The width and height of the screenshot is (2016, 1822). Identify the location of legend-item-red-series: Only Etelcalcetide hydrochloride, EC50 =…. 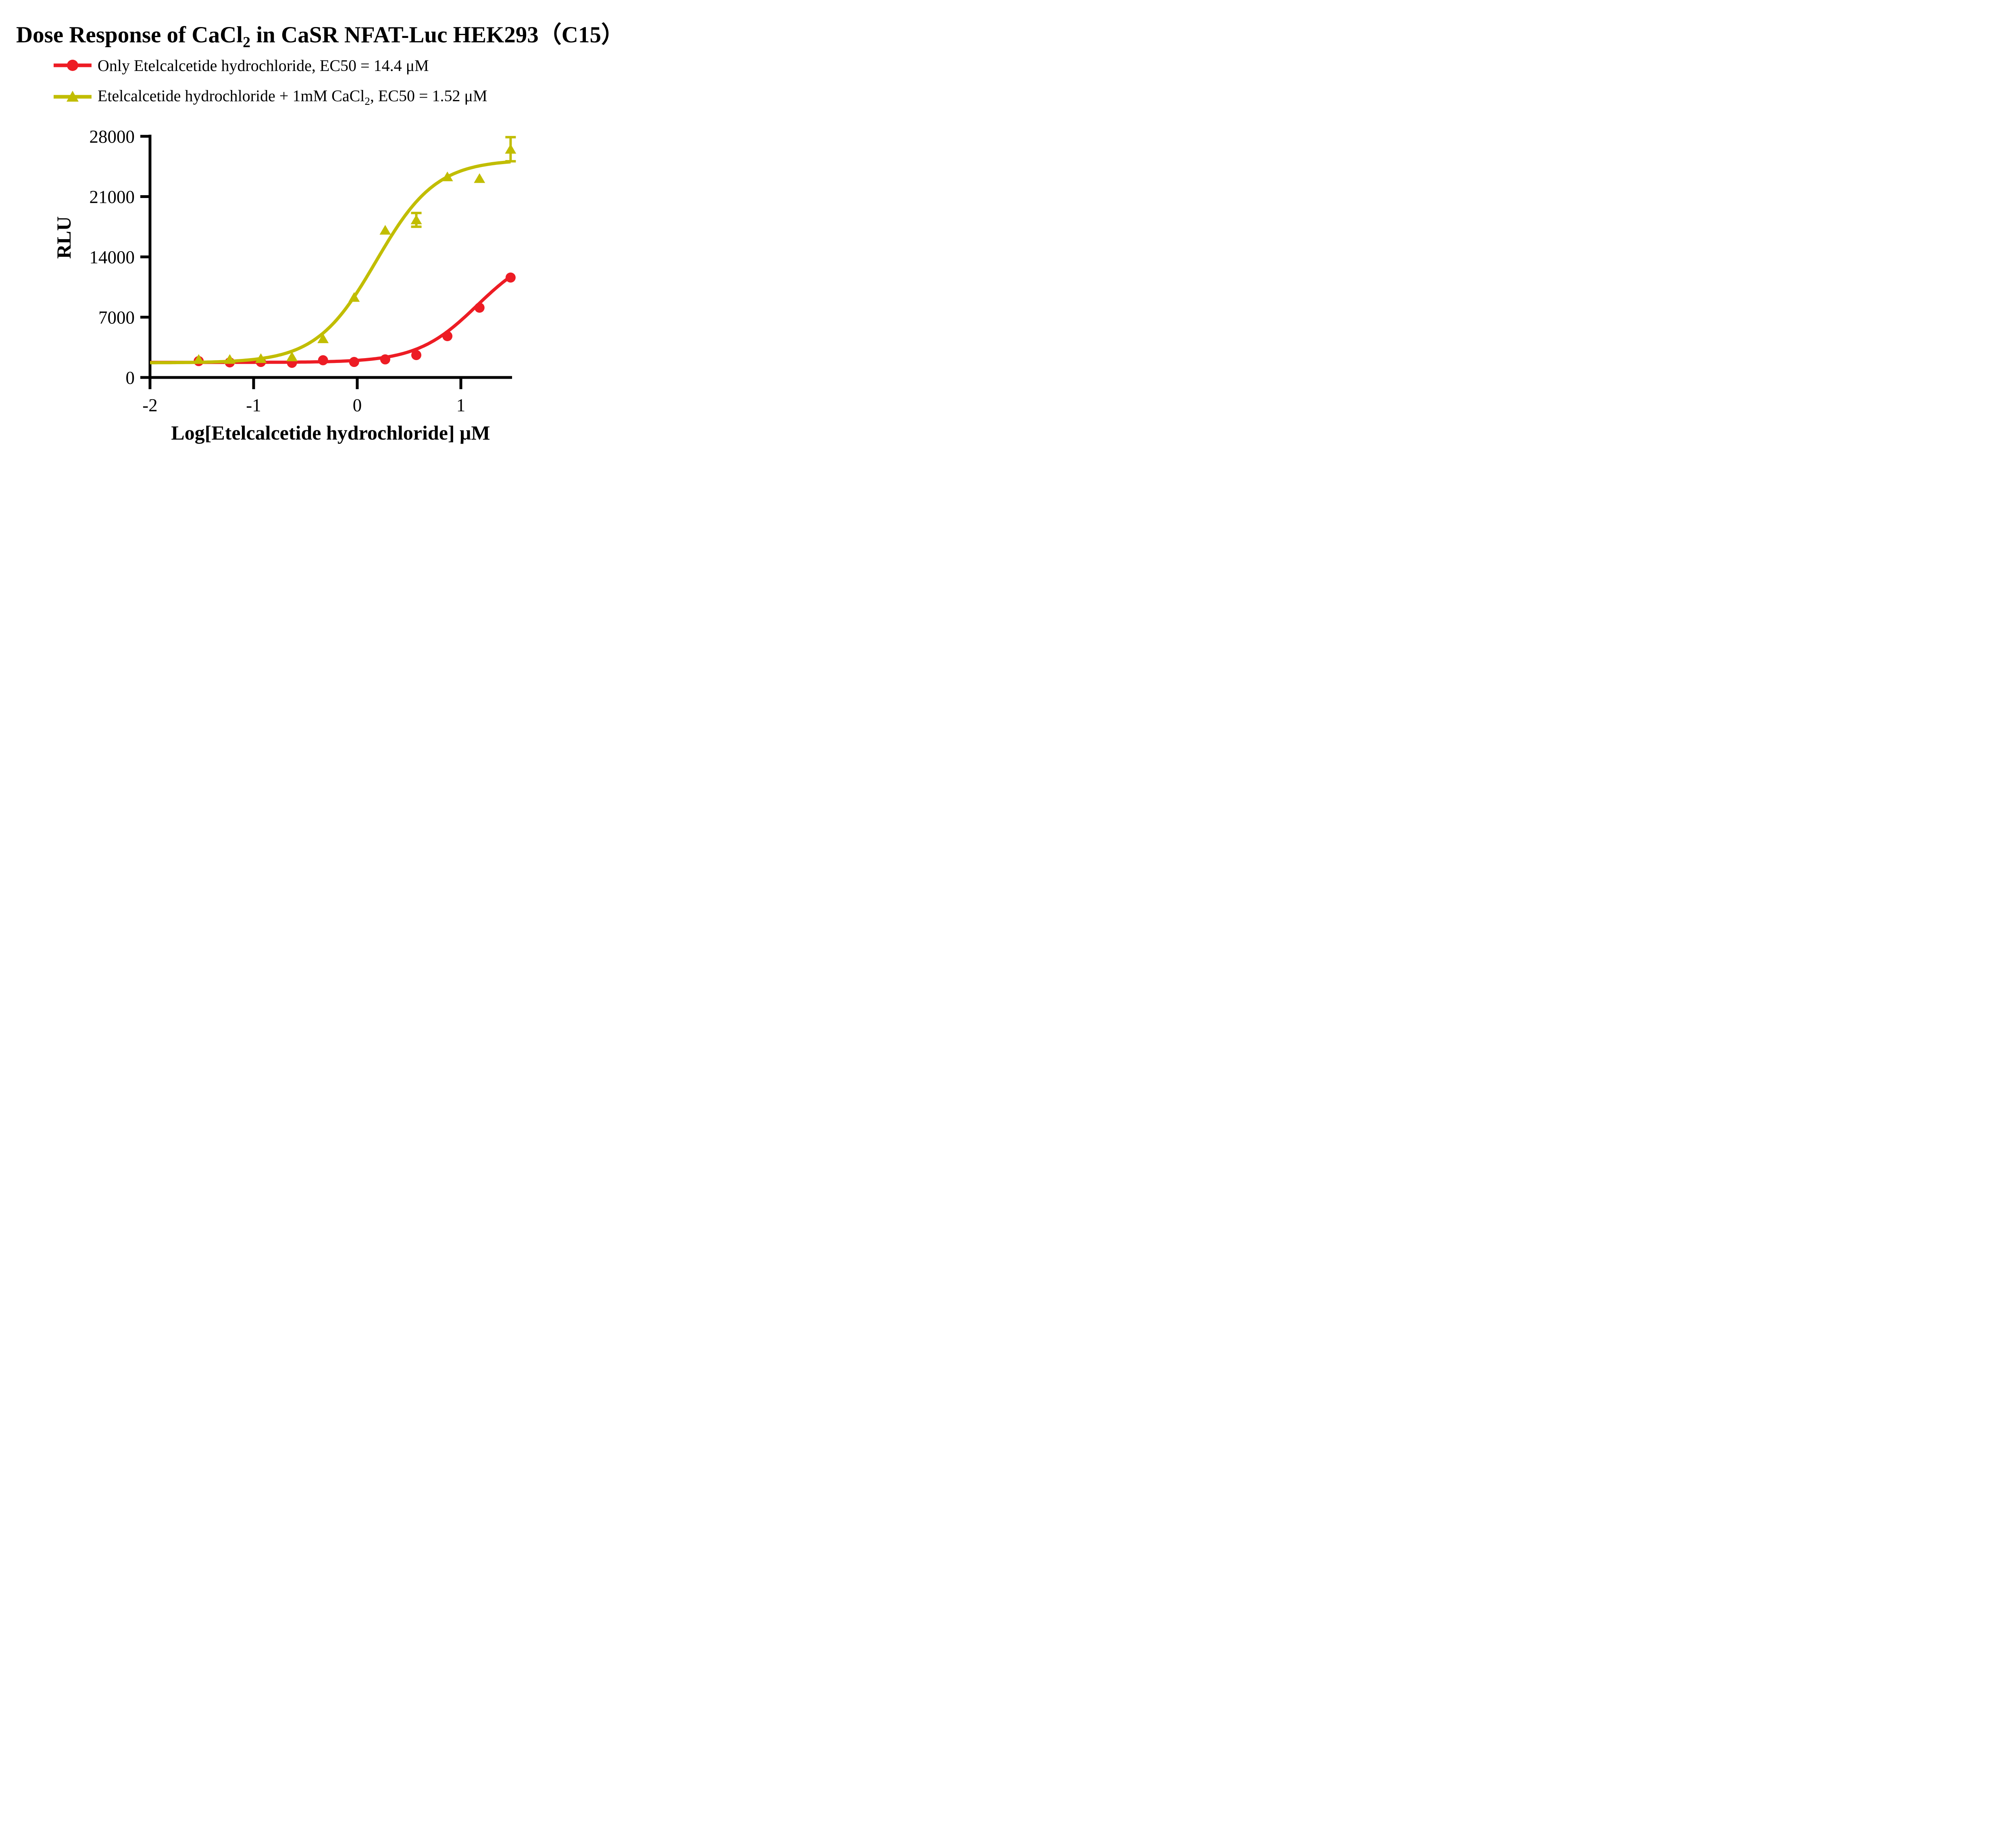
(240, 65).